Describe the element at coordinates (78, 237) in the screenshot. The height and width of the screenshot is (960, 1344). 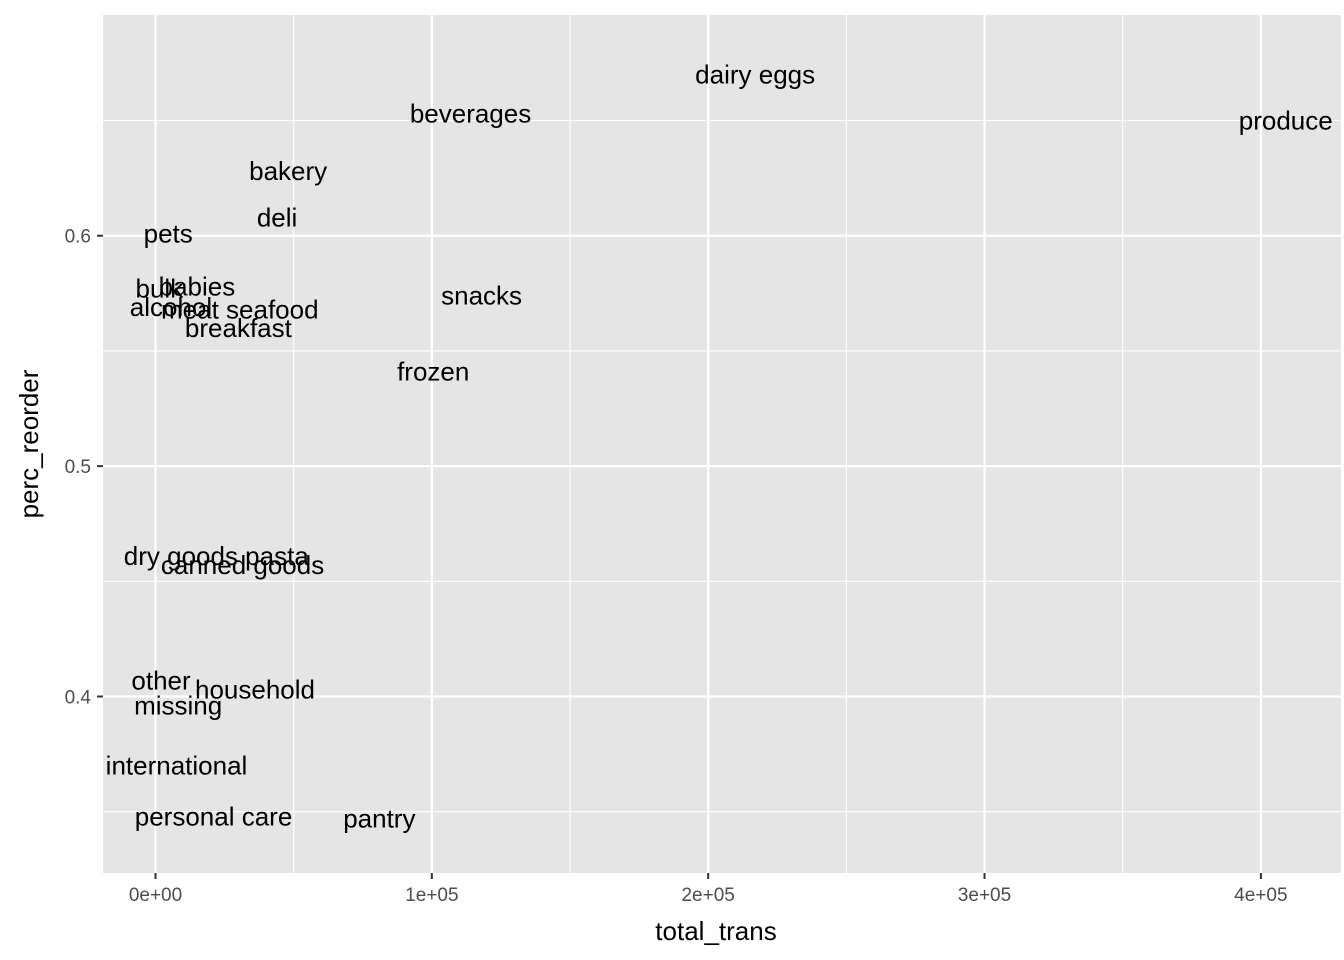
I see `y-tick-label: 0.6` at that location.